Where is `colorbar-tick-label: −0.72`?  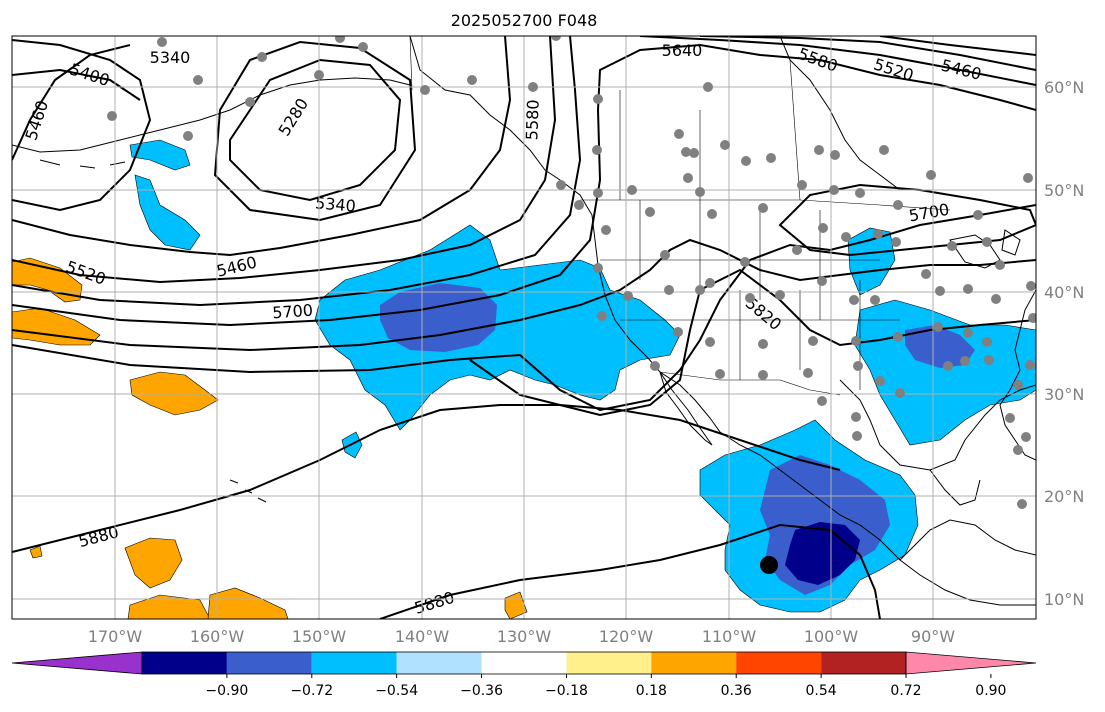 colorbar-tick-label: −0.72 is located at coordinates (311, 691).